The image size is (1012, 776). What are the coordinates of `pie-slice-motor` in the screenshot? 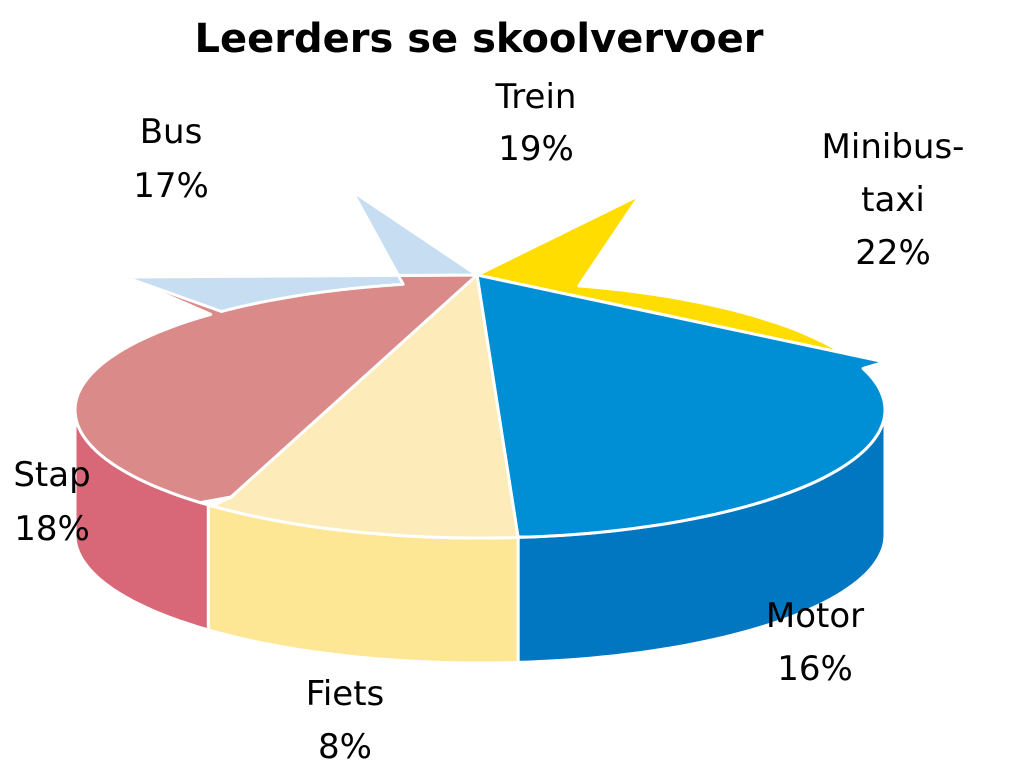 It's located at (681, 406).